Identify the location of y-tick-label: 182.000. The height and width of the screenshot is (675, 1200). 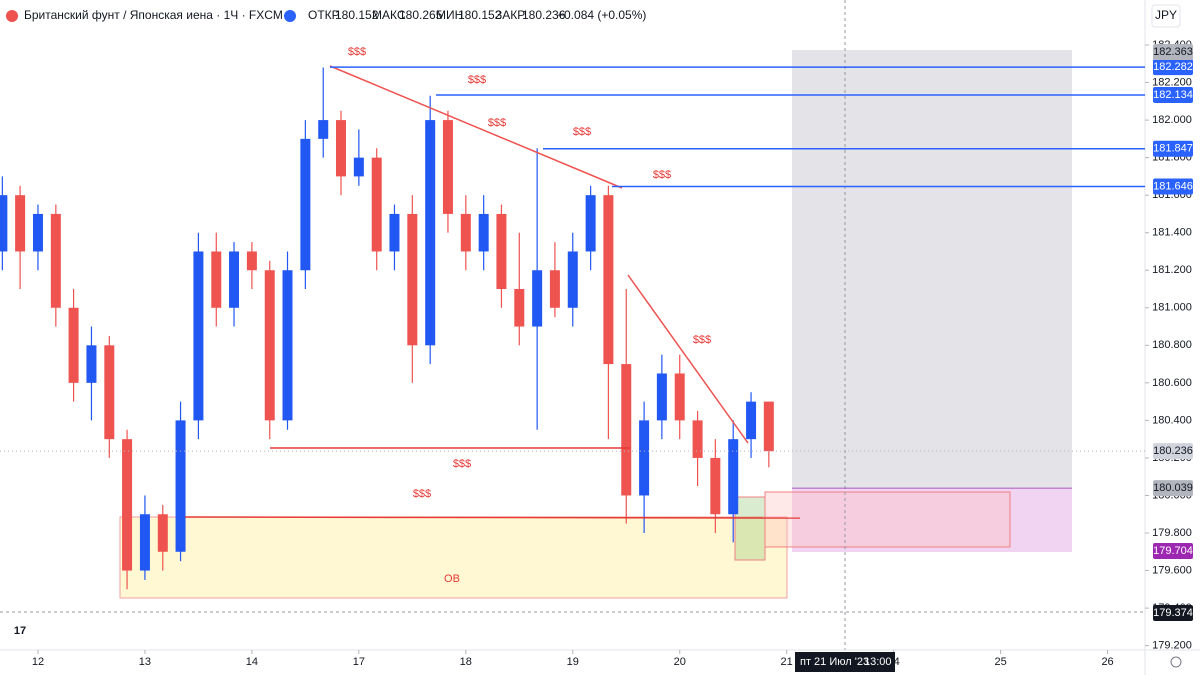
(1172, 120).